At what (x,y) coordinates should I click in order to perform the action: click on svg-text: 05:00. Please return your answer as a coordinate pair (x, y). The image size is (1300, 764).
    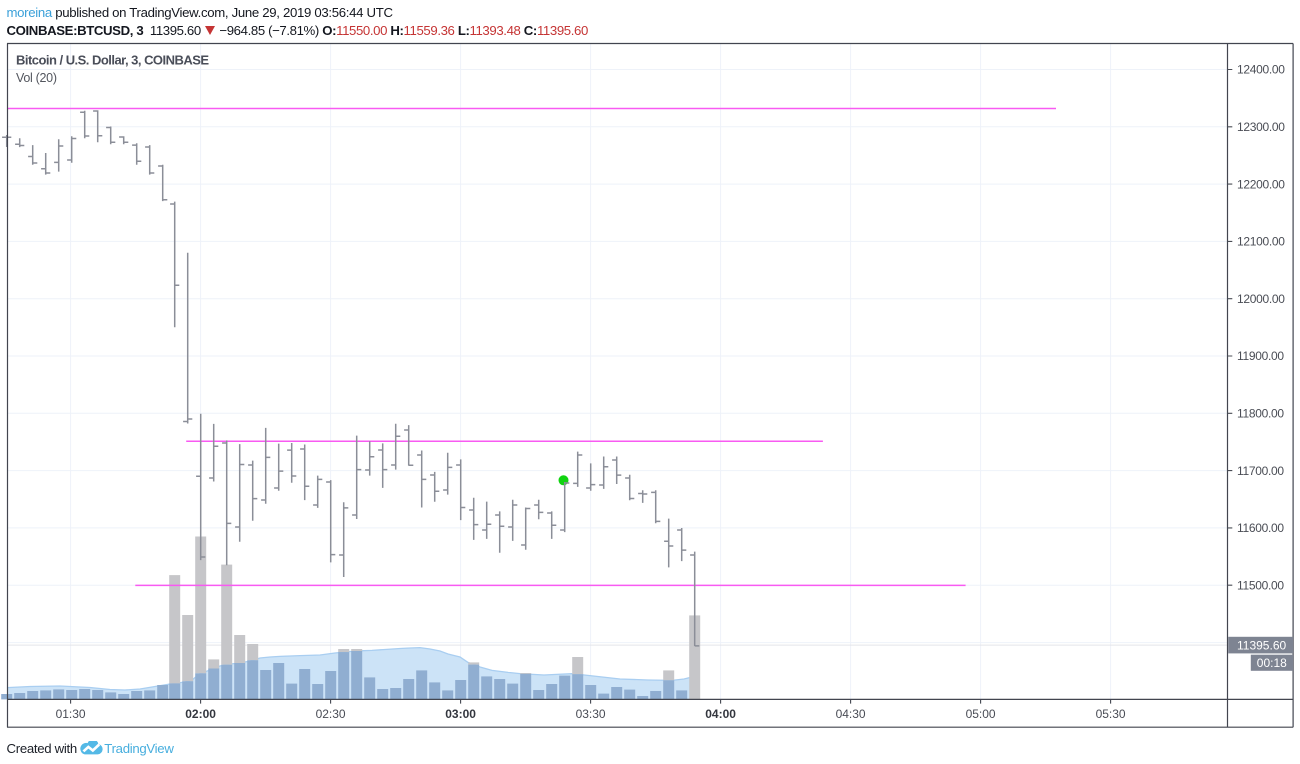
    Looking at the image, I should click on (981, 714).